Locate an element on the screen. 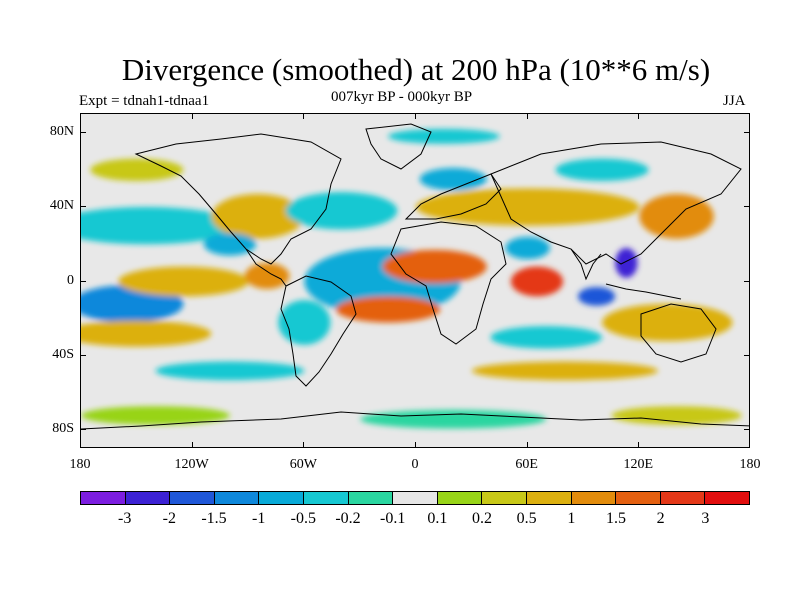  experiment-label: Expt = tdnah1-tdnaa1 is located at coordinates (144, 101).